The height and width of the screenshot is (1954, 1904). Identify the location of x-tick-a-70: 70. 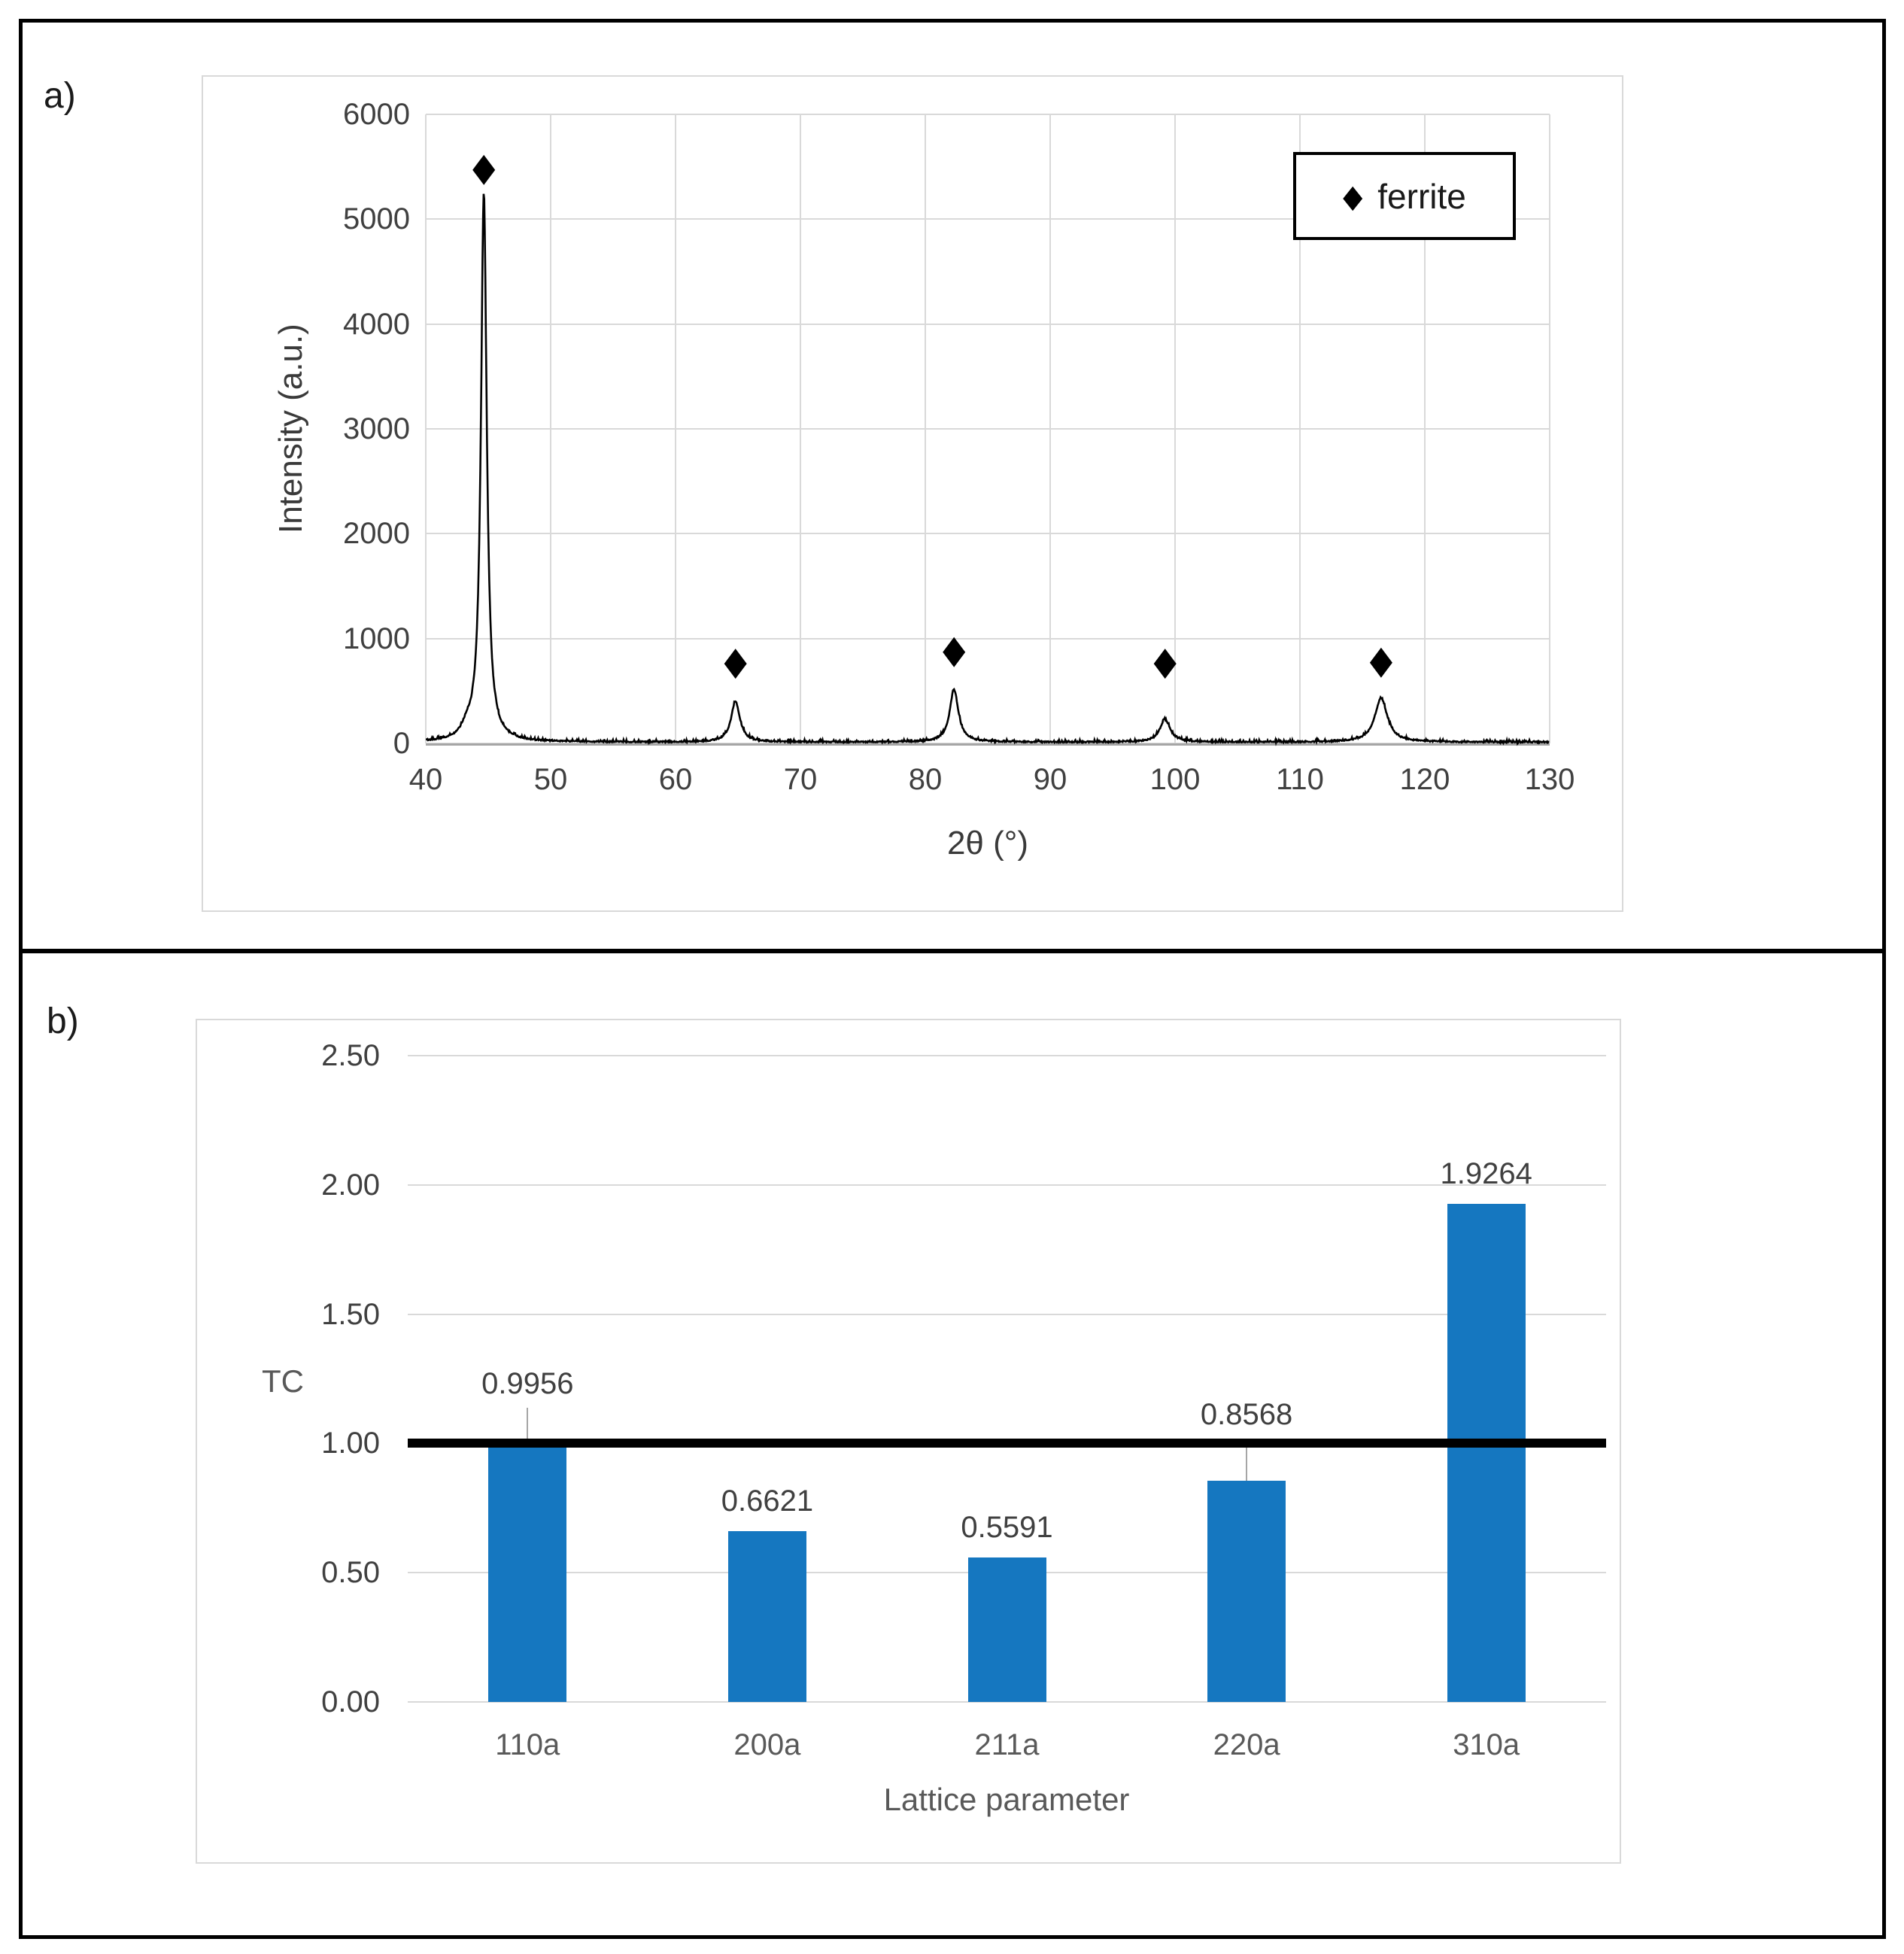
(800, 780).